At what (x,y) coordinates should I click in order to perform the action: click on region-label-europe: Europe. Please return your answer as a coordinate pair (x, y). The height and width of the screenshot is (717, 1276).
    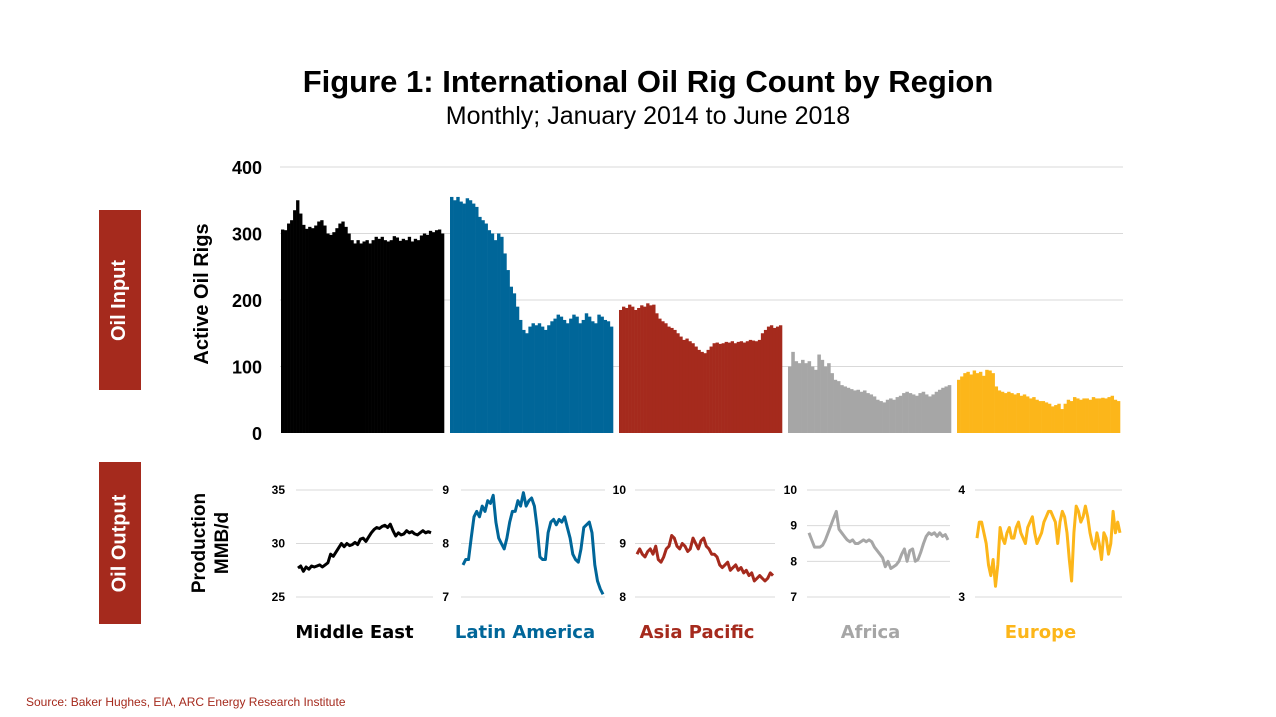
    Looking at the image, I should click on (1040, 632).